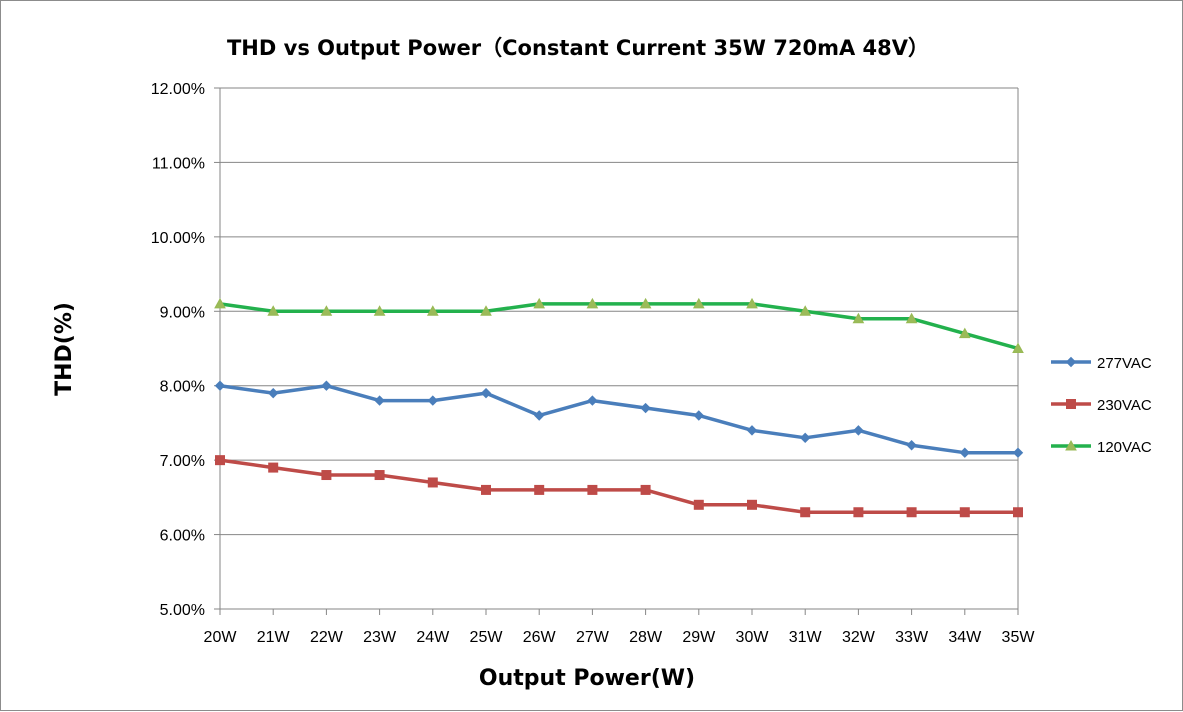 Image resolution: width=1183 pixels, height=712 pixels. What do you see at coordinates (1071, 404) in the screenshot?
I see `legend-marker-230vac` at bounding box center [1071, 404].